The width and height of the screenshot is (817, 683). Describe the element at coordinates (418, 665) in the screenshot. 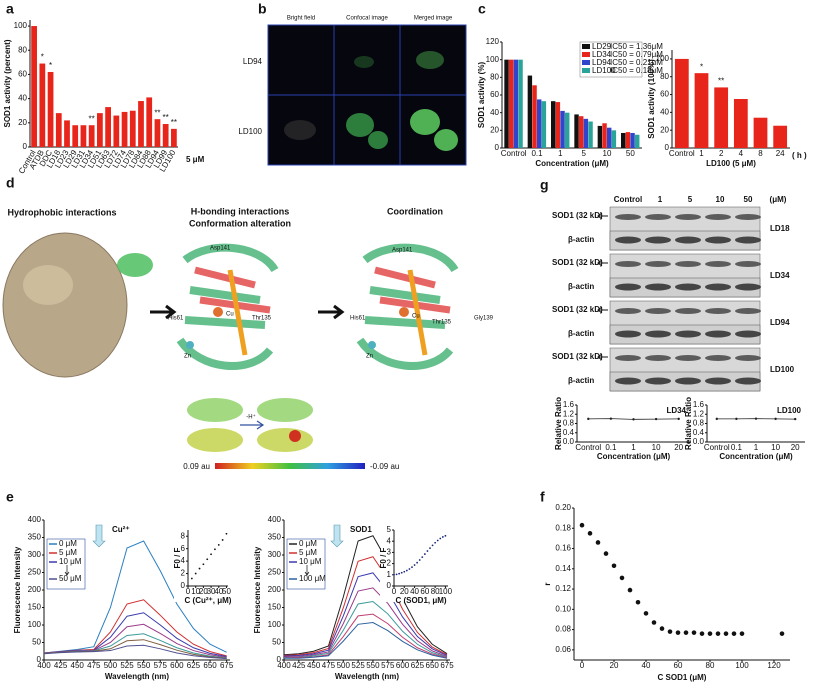

I see `x-tick-label: 625` at that location.